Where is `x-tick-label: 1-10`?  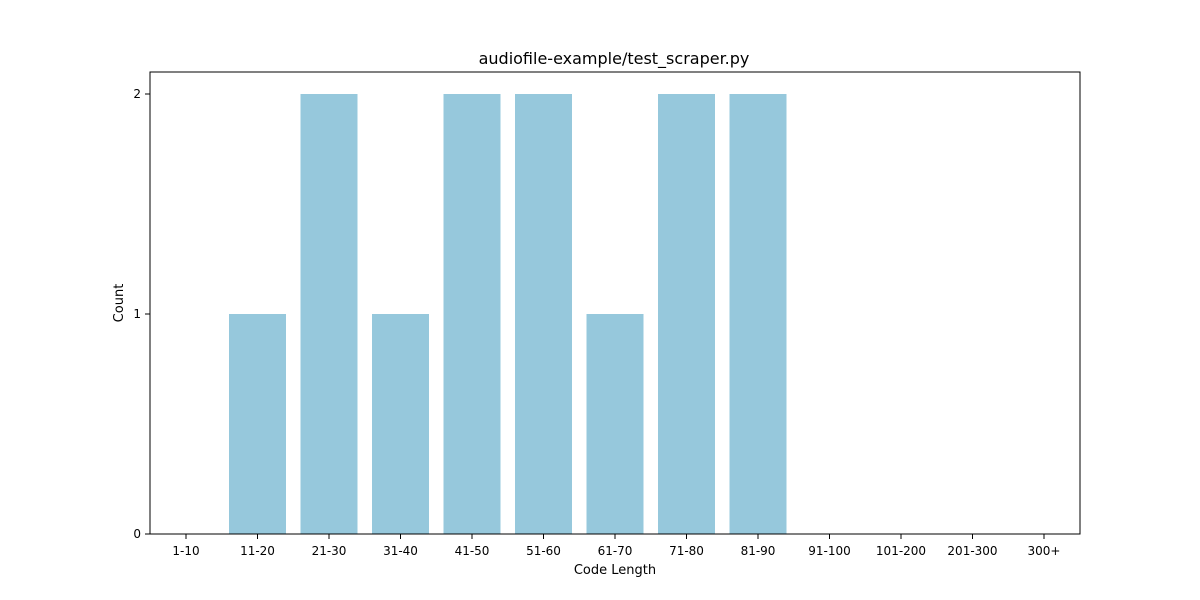 x-tick-label: 1-10 is located at coordinates (185, 551).